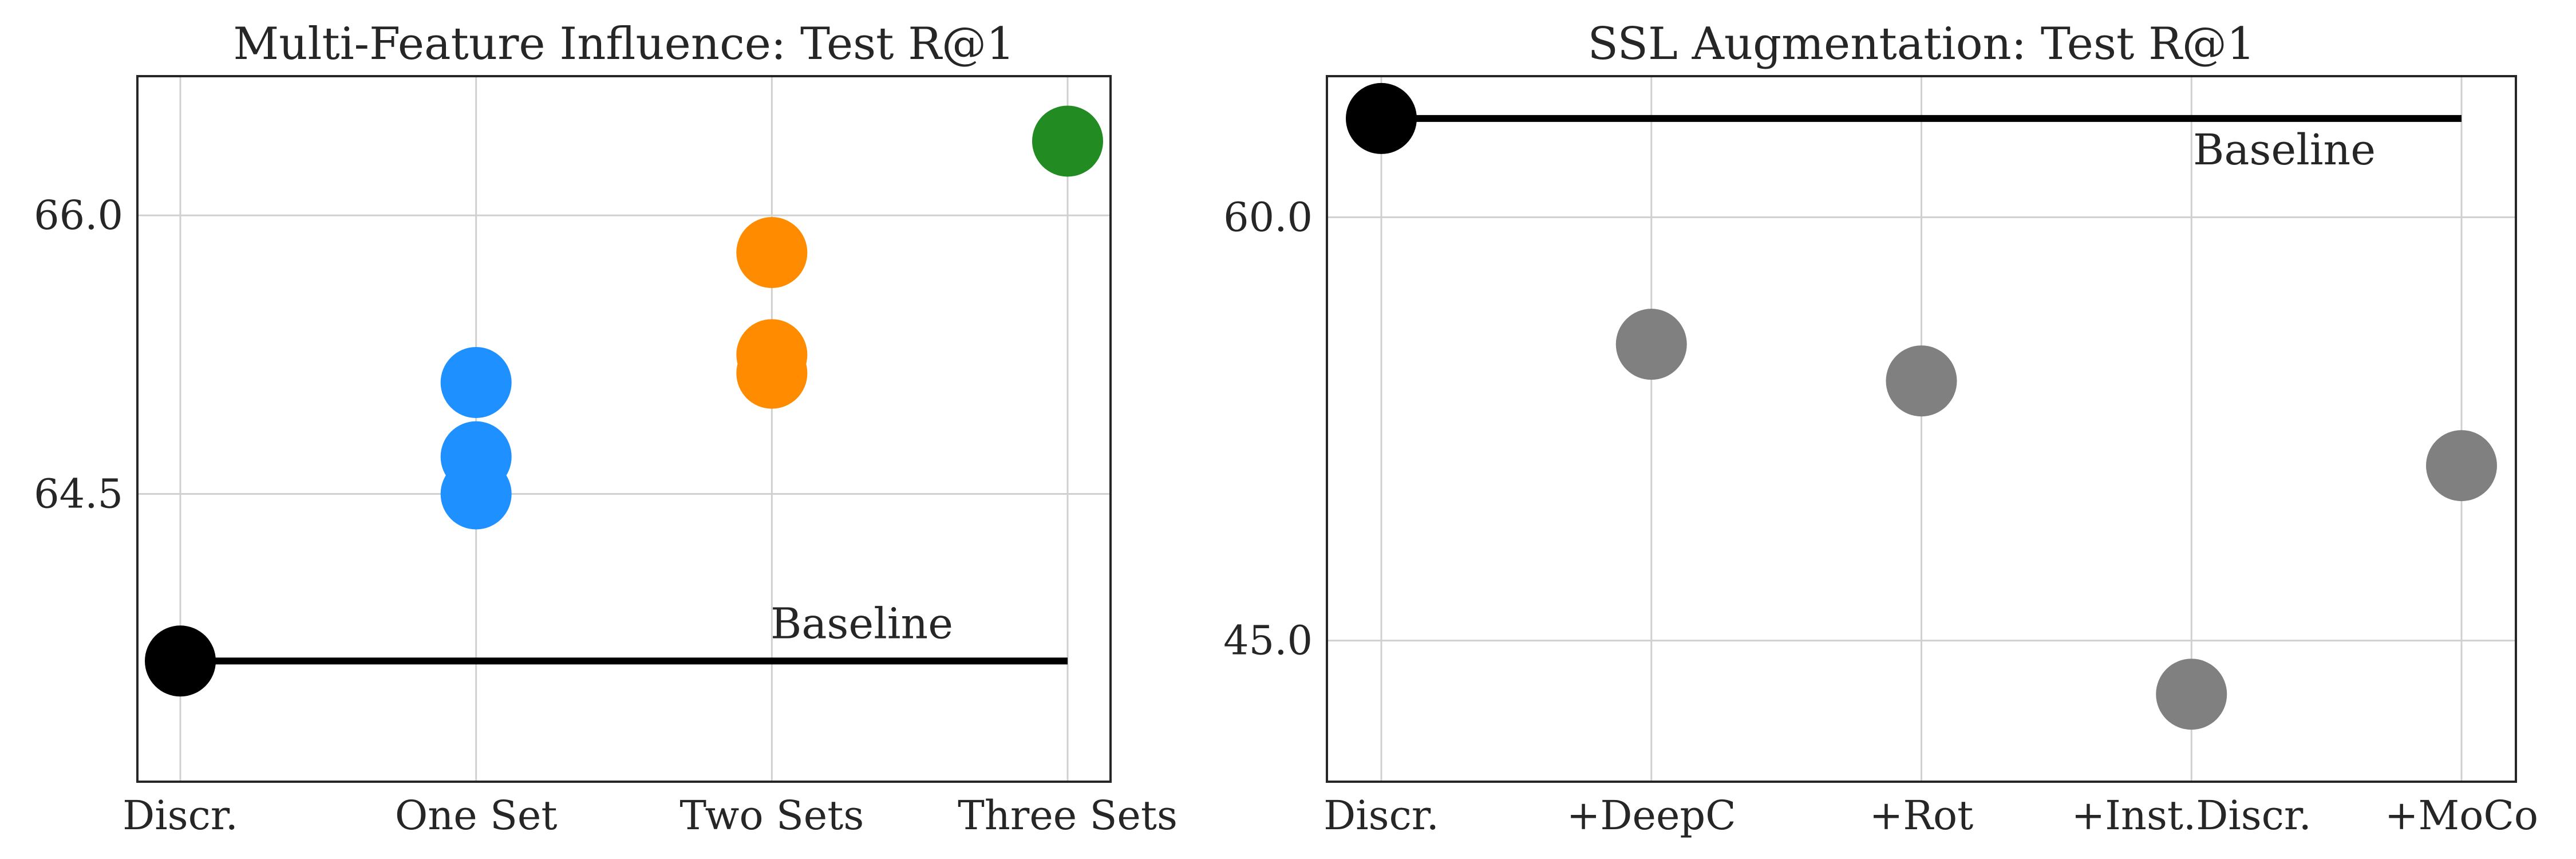 The width and height of the screenshot is (2576, 859). Describe the element at coordinates (1651, 815) in the screenshot. I see `x-tick-label: +DeepC` at that location.